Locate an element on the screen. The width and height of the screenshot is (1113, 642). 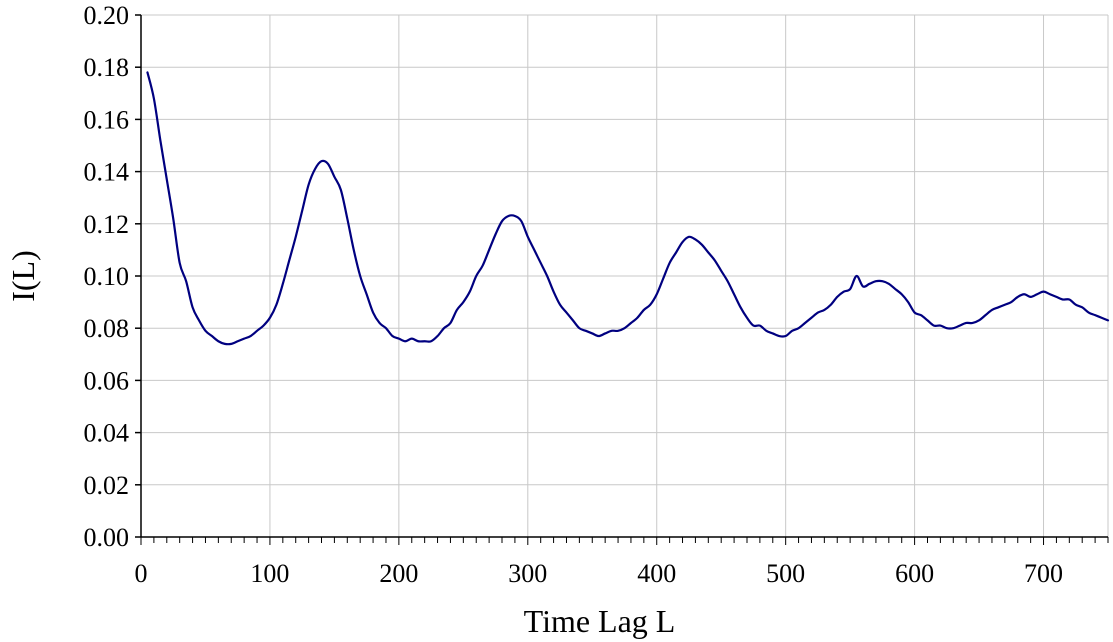
y-tick-label: 0.10 is located at coordinates (107, 276).